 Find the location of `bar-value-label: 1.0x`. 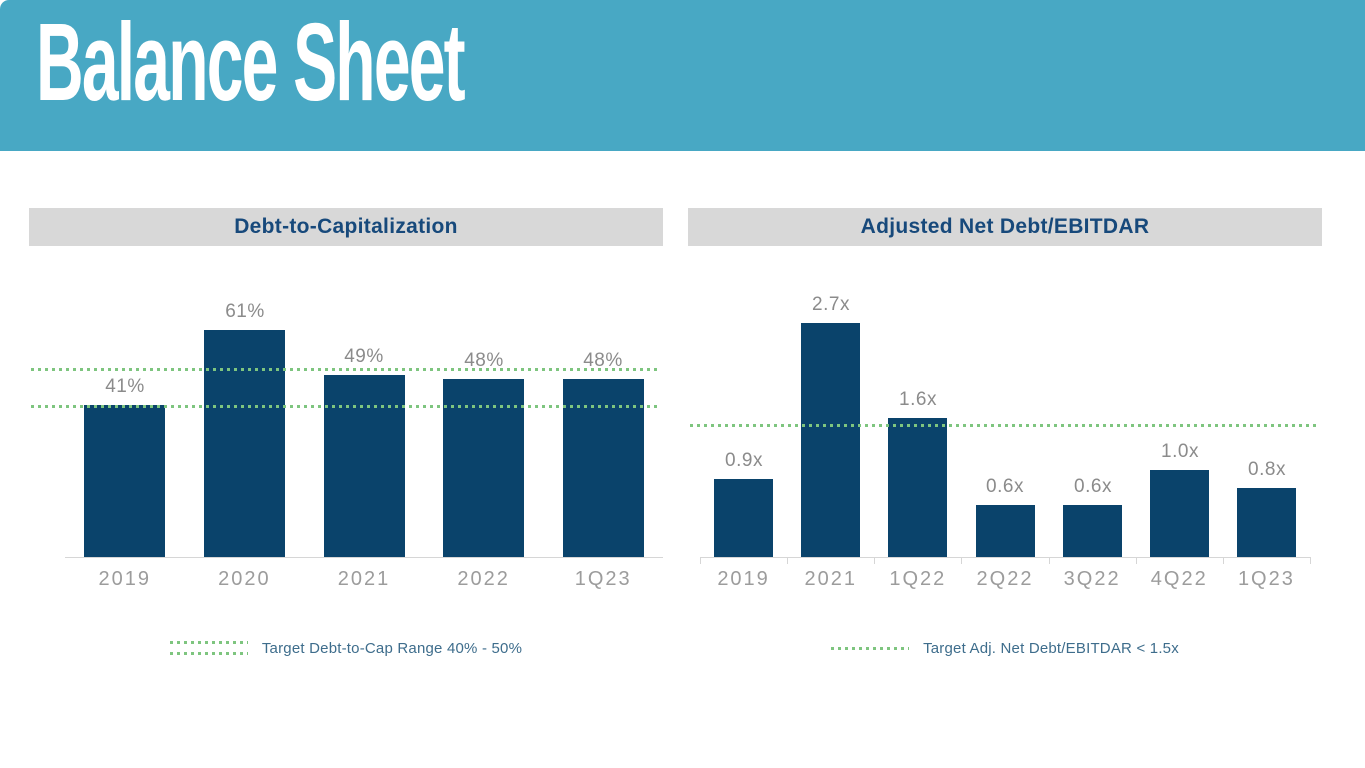

bar-value-label: 1.0x is located at coordinates (1180, 451).